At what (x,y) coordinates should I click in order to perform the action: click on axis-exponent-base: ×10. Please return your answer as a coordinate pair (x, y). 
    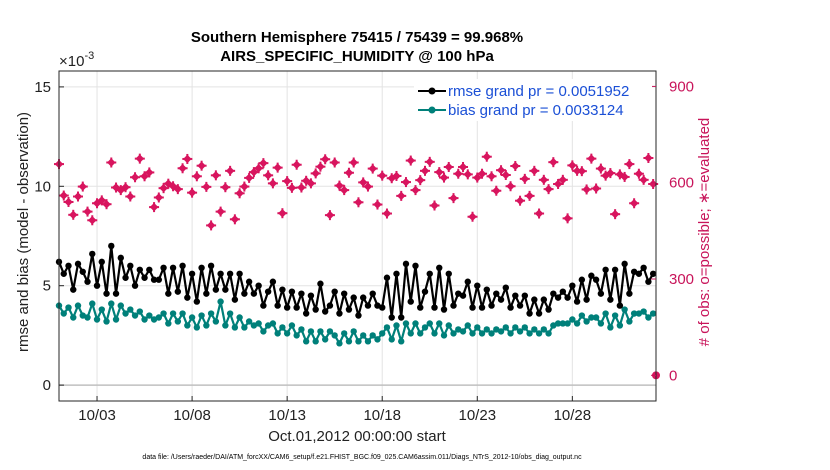
    Looking at the image, I should click on (71, 61).